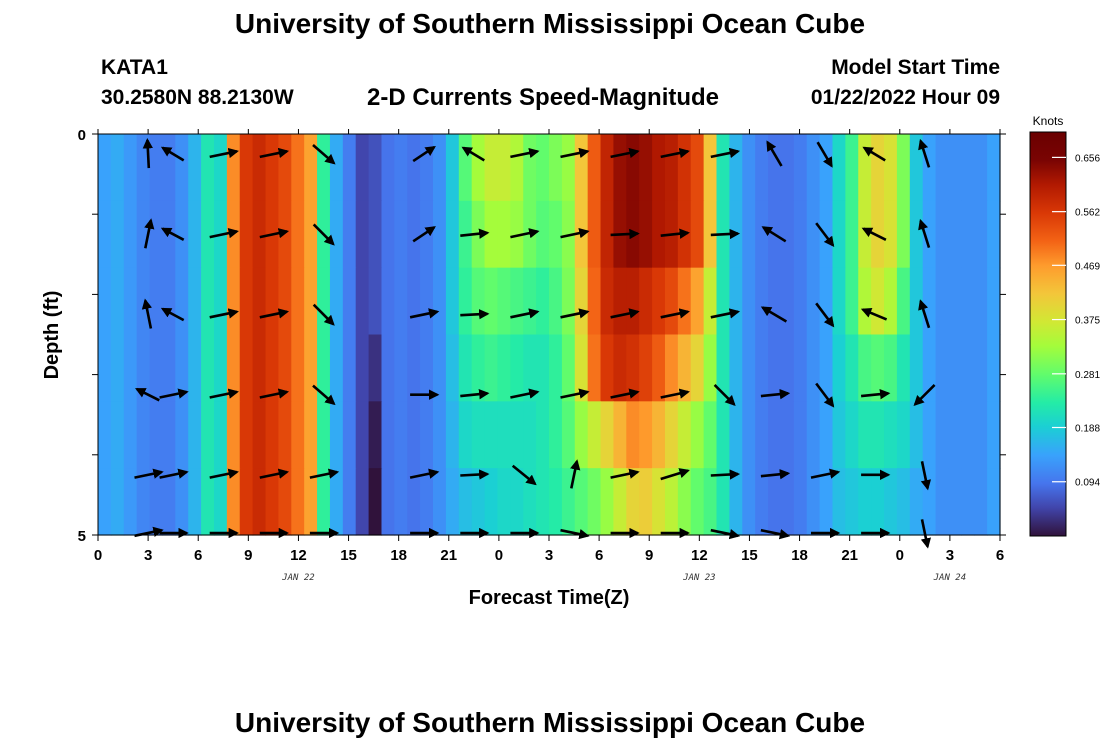  What do you see at coordinates (549, 598) in the screenshot?
I see `x-axis-label: Forecast Time(Z)` at bounding box center [549, 598].